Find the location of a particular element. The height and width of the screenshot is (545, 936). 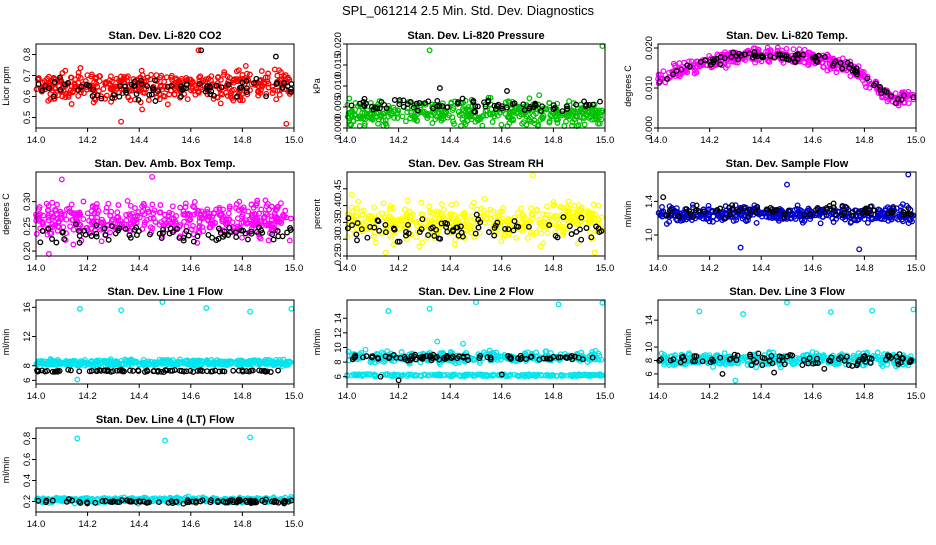

y-axis-label: degrees C is located at coordinates (6, 214).